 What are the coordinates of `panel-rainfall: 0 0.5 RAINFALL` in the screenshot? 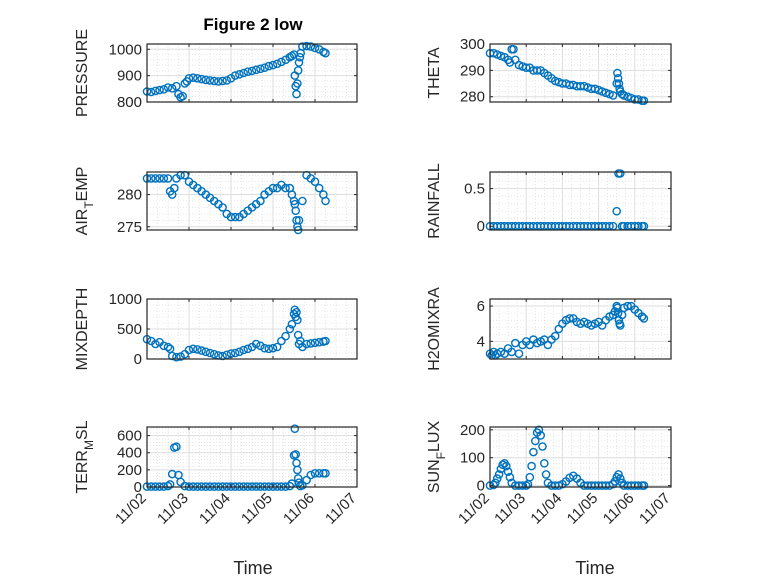 It's located at (549, 201).